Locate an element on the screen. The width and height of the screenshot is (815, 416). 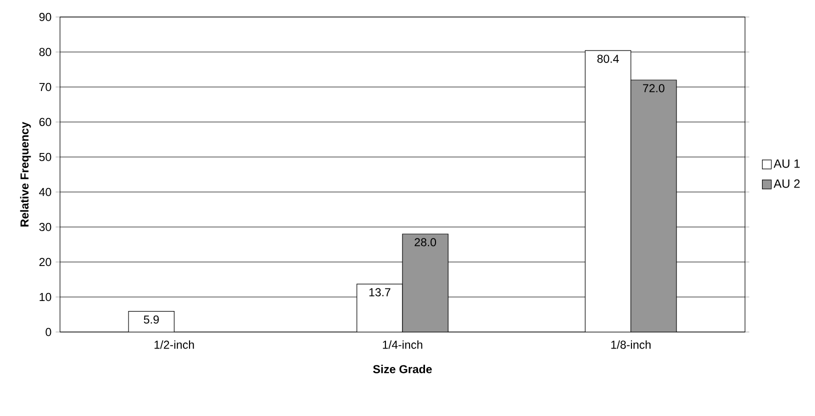
y-tick-label: 80 is located at coordinates (45, 52).